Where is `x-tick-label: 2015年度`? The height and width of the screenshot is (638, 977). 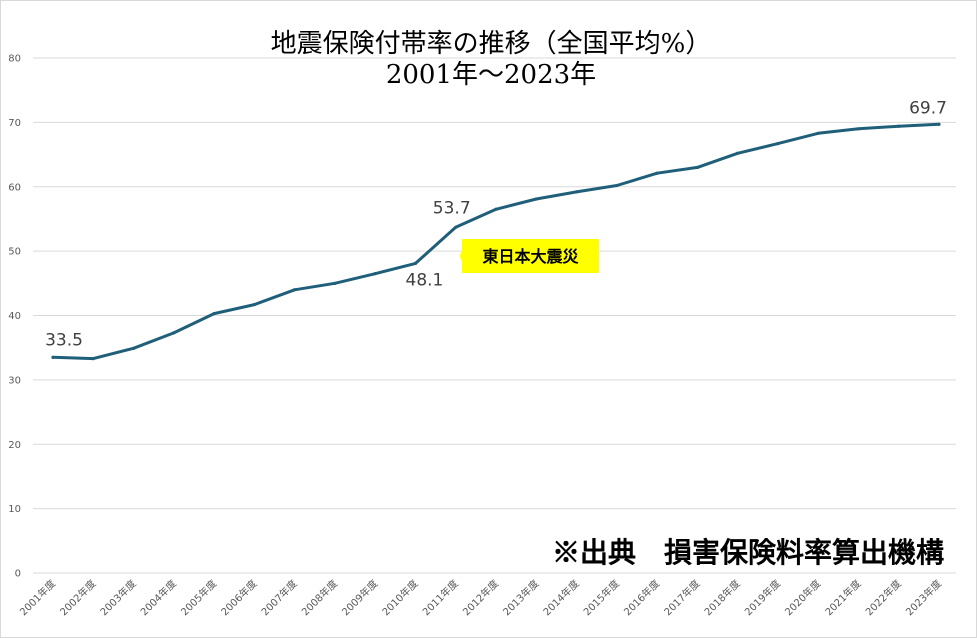 x-tick-label: 2015年度 is located at coordinates (601, 597).